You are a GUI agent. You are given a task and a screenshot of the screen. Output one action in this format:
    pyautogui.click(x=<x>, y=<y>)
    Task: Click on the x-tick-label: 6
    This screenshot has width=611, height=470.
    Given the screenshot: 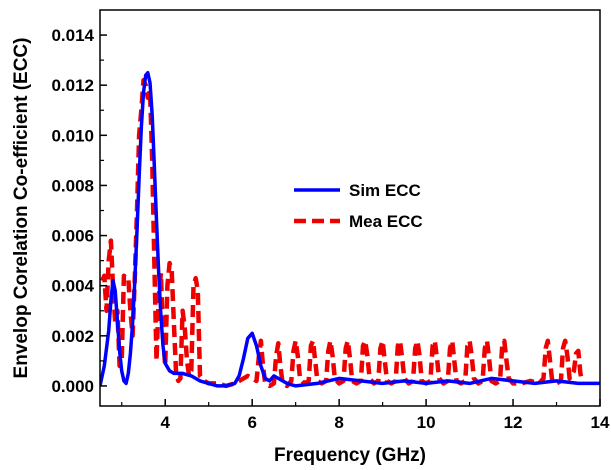 What is the action you would take?
    pyautogui.click(x=251, y=422)
    